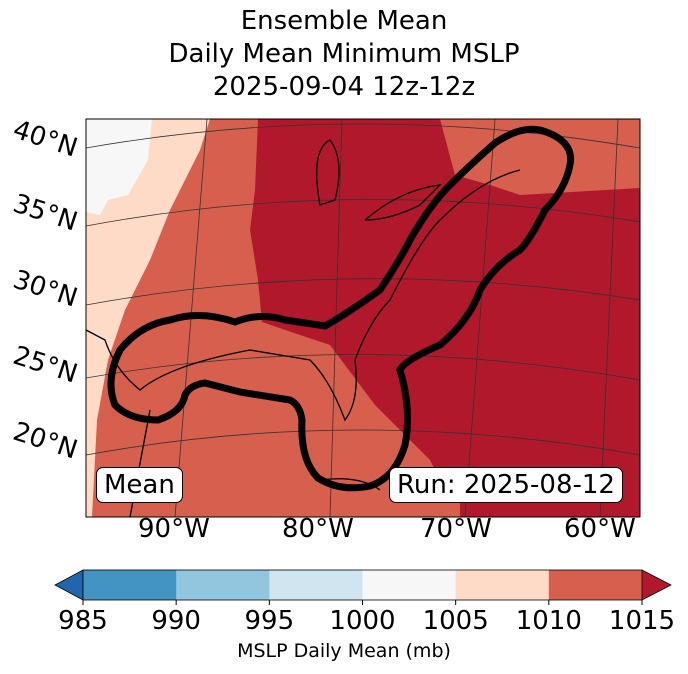 The image size is (688, 674). I want to click on colorbar-tick-label: 990, so click(176, 621).